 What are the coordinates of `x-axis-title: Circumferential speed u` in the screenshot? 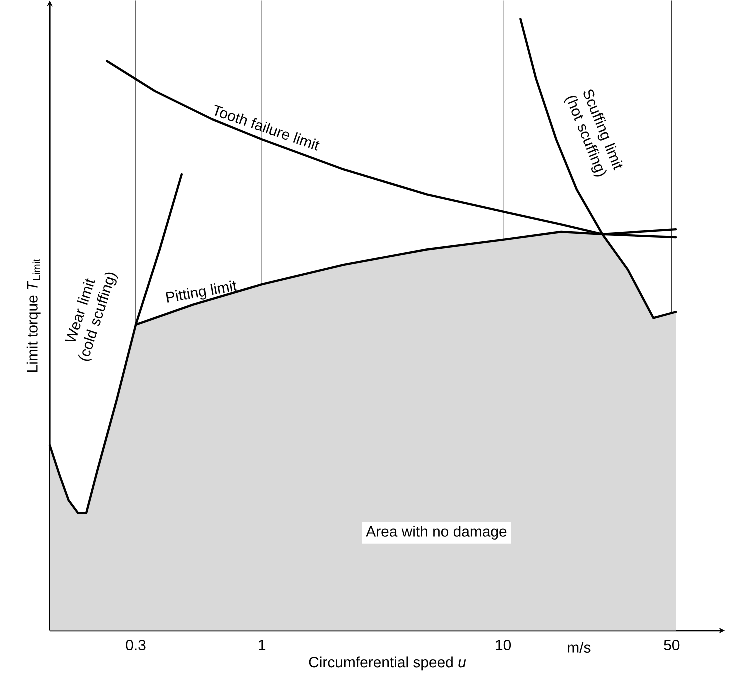 It's located at (387, 663).